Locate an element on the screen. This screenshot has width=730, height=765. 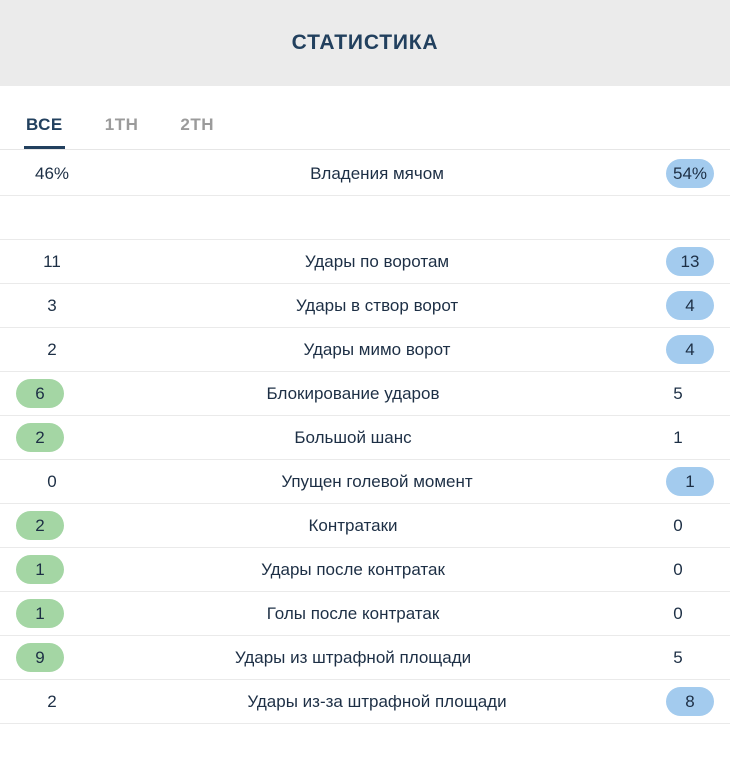
tab-all: ВСЕ is located at coordinates (44, 124).